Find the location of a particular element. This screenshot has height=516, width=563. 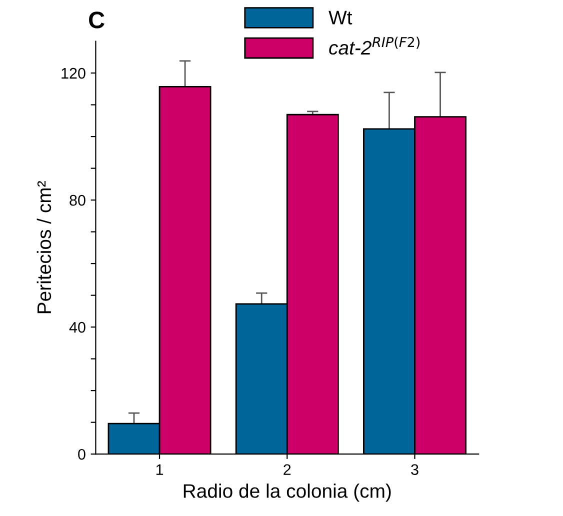

y-tick-label: 80 is located at coordinates (78, 200).